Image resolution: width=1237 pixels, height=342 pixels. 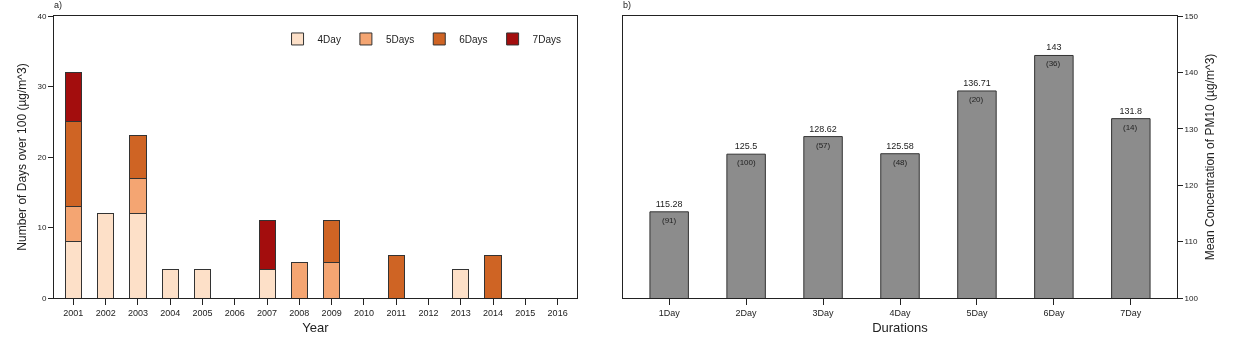 What do you see at coordinates (900, 328) in the screenshot?
I see `x-axis-title: Durations` at bounding box center [900, 328].